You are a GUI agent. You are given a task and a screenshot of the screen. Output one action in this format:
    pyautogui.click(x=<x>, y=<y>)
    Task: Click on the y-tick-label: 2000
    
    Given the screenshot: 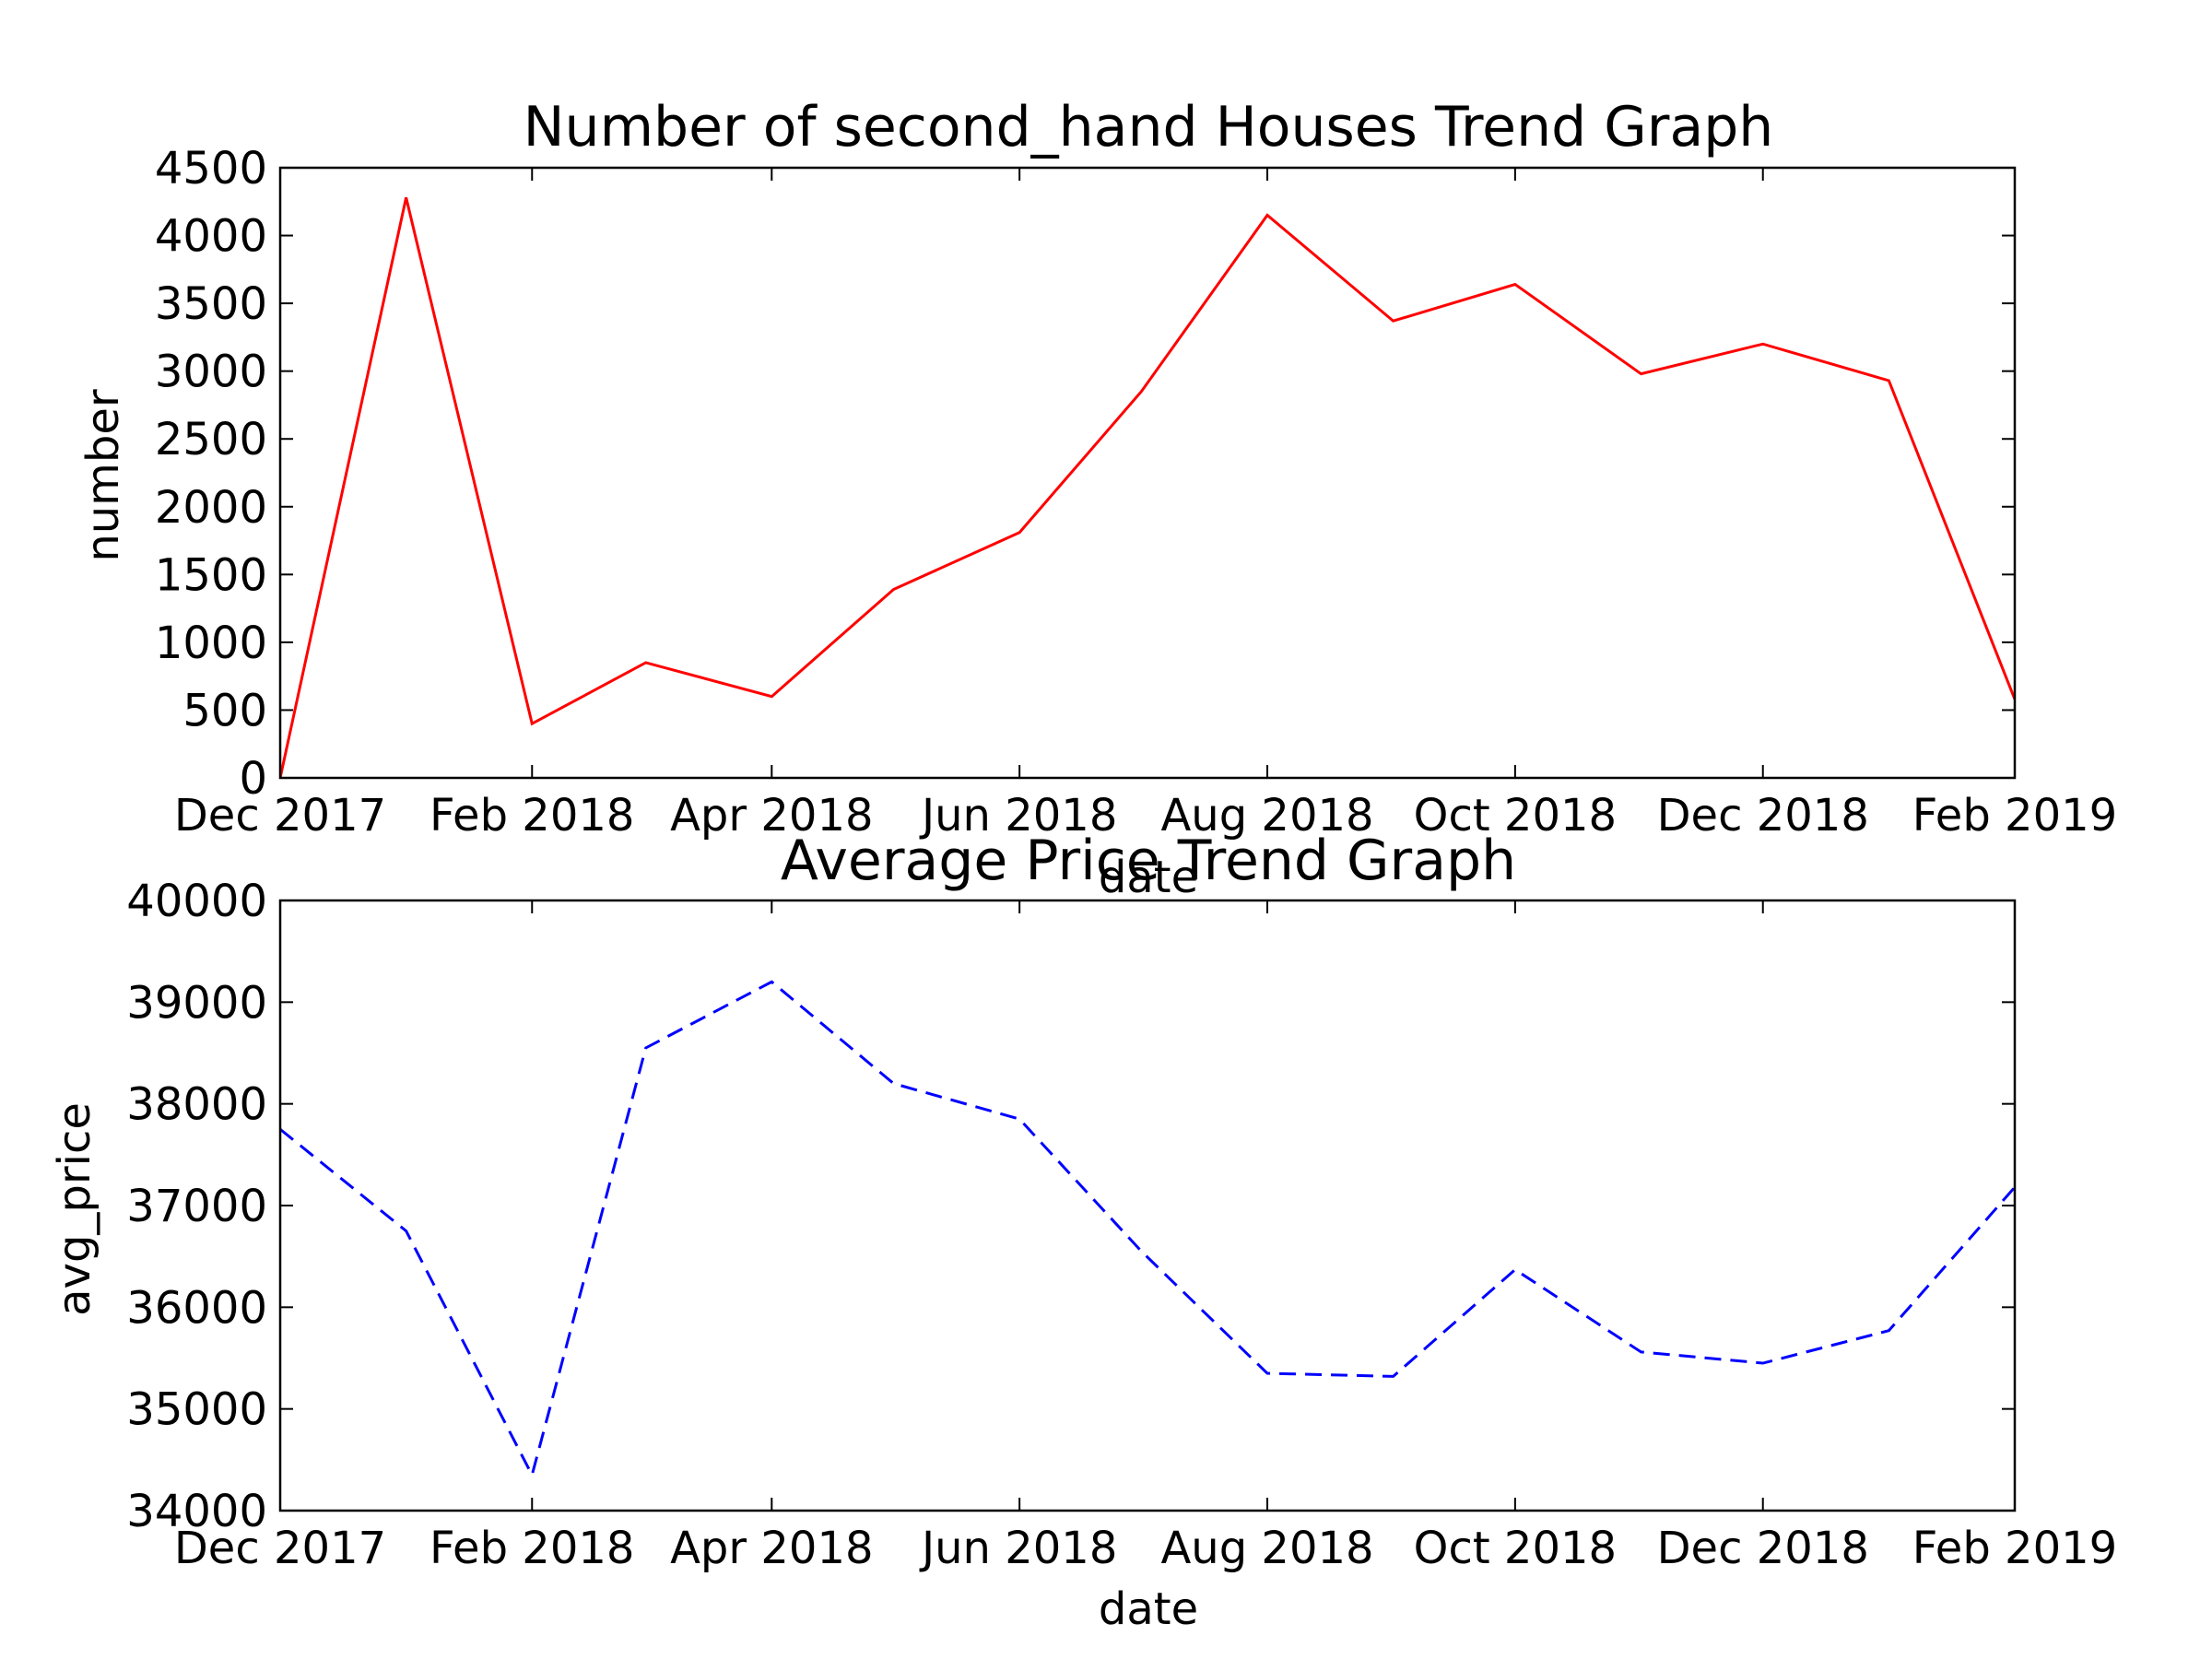 What is the action you would take?
    pyautogui.click(x=211, y=508)
    